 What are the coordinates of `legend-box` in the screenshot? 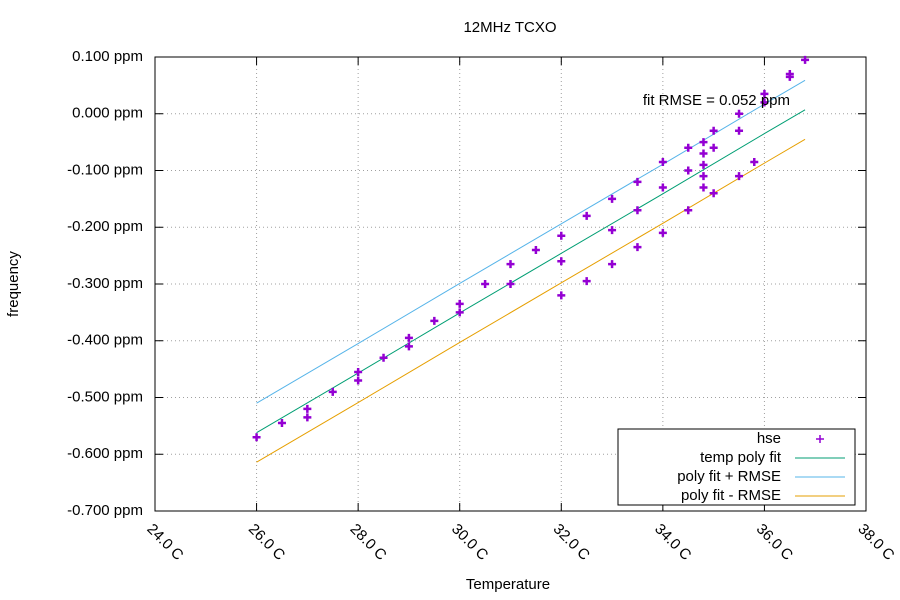 It's located at (736, 467).